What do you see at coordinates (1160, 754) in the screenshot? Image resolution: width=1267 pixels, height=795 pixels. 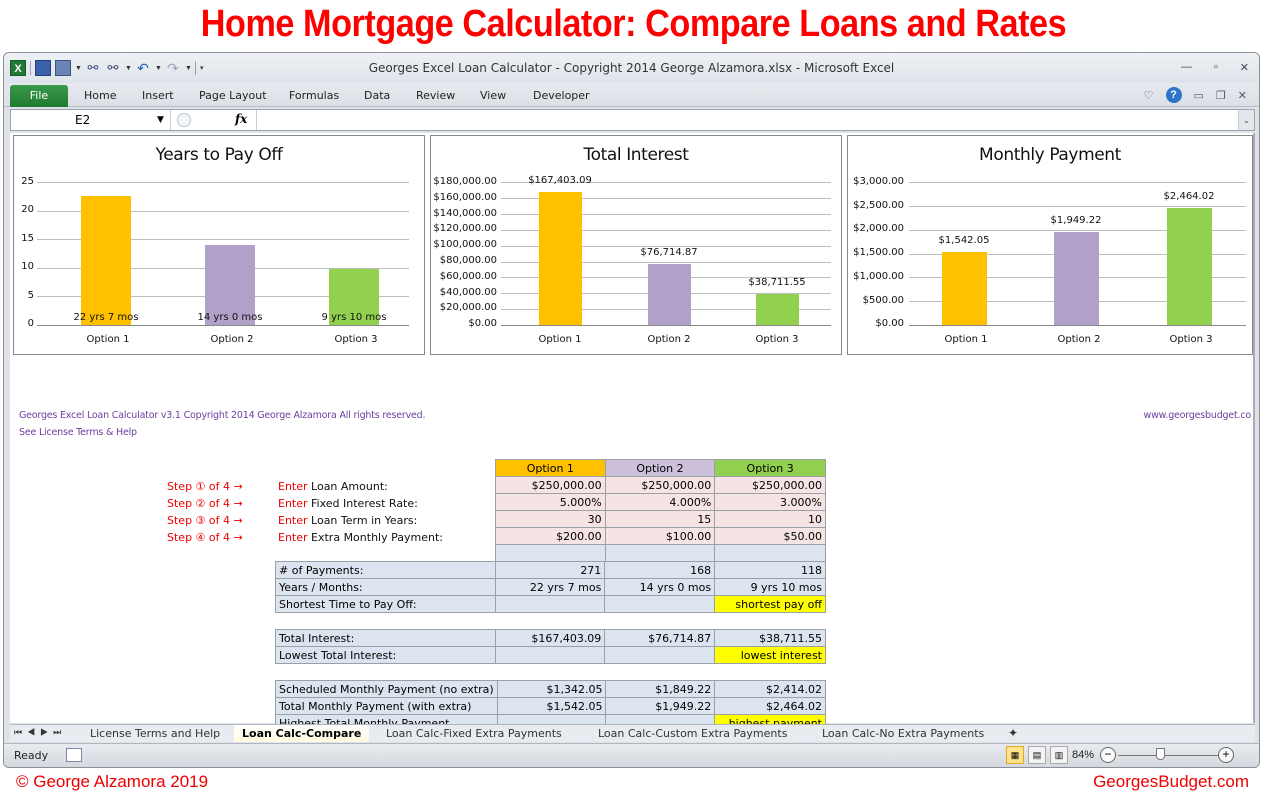 I see `zoom-slider-thumb` at bounding box center [1160, 754].